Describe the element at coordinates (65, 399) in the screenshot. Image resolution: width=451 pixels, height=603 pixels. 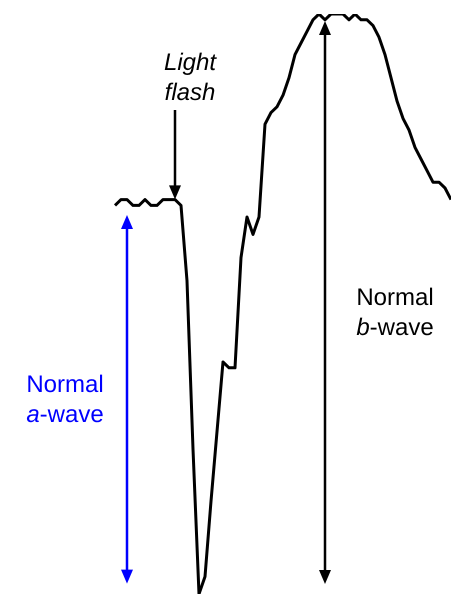
I see `text: Normal a-wave` at that location.